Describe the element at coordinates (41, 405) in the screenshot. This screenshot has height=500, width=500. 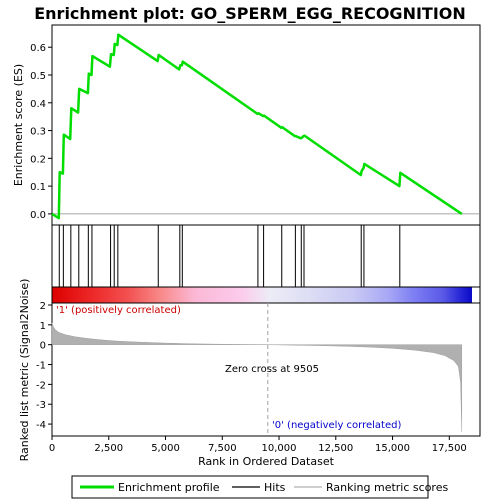
I see `metric-y-tick-label: -3` at that location.